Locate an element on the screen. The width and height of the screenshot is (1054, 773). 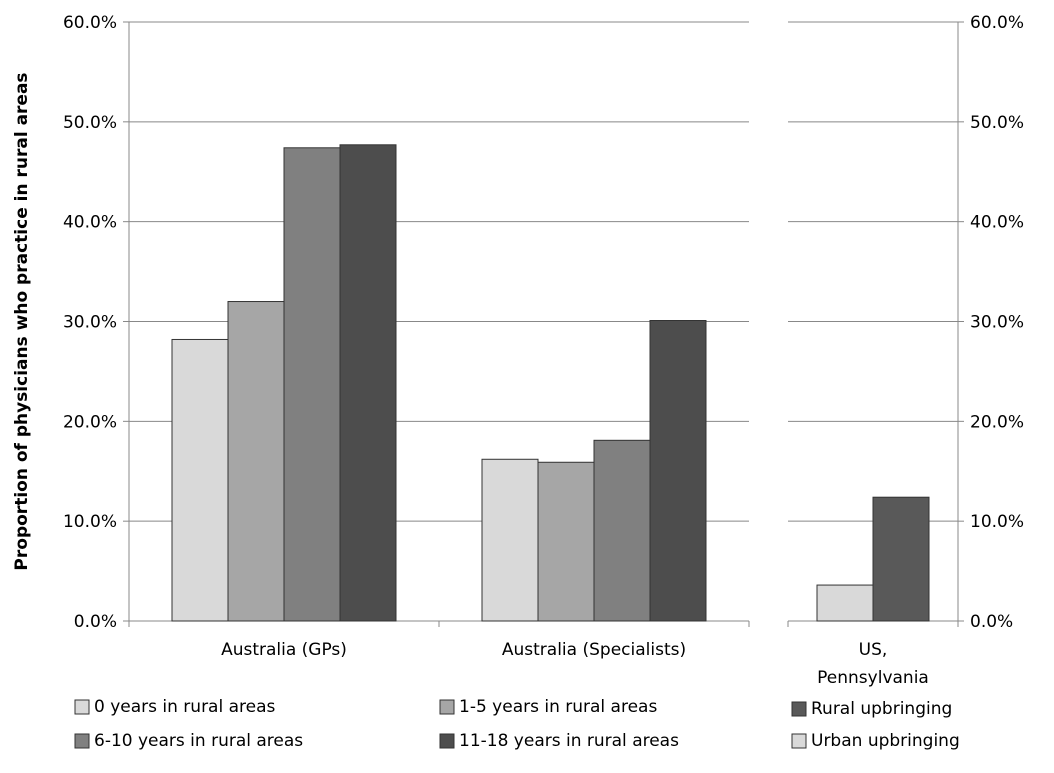
x-category-label: Australia (Specialists) is located at coordinates (594, 650).